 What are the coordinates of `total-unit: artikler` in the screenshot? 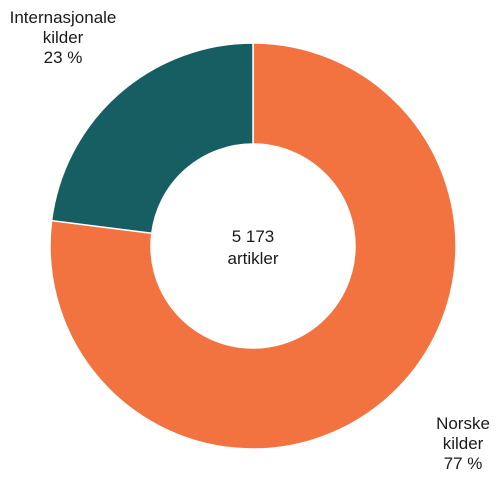 It's located at (253, 258).